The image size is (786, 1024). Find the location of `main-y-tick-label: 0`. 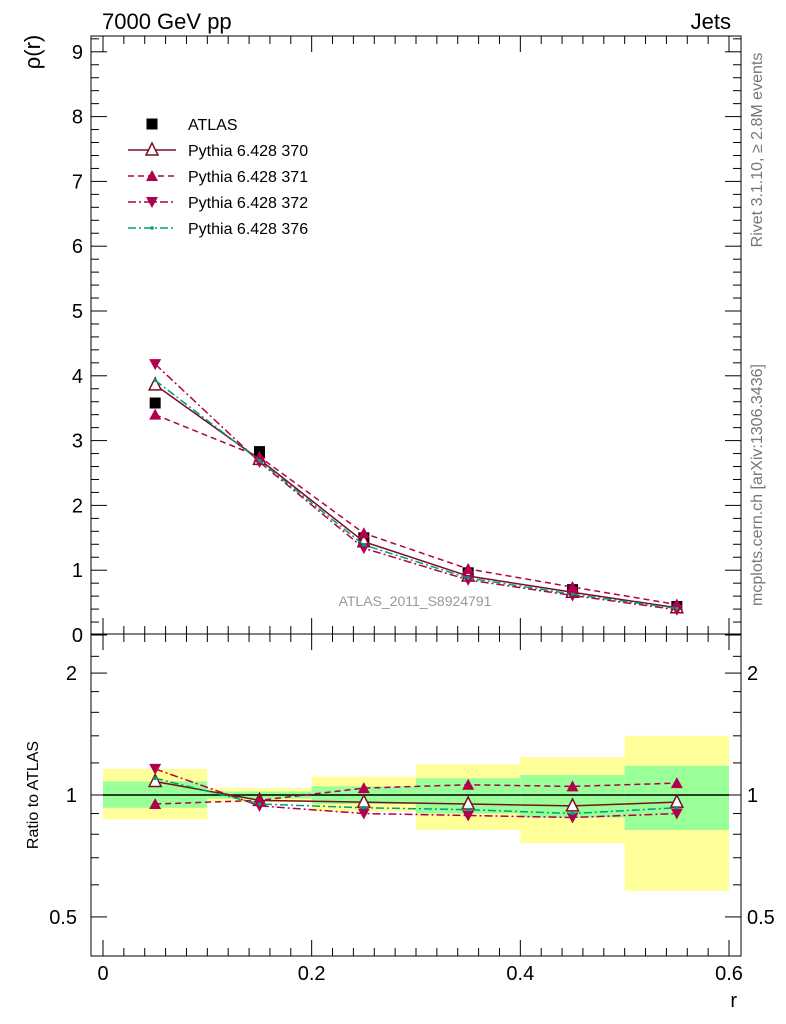

main-y-tick-label: 0 is located at coordinates (77, 636).